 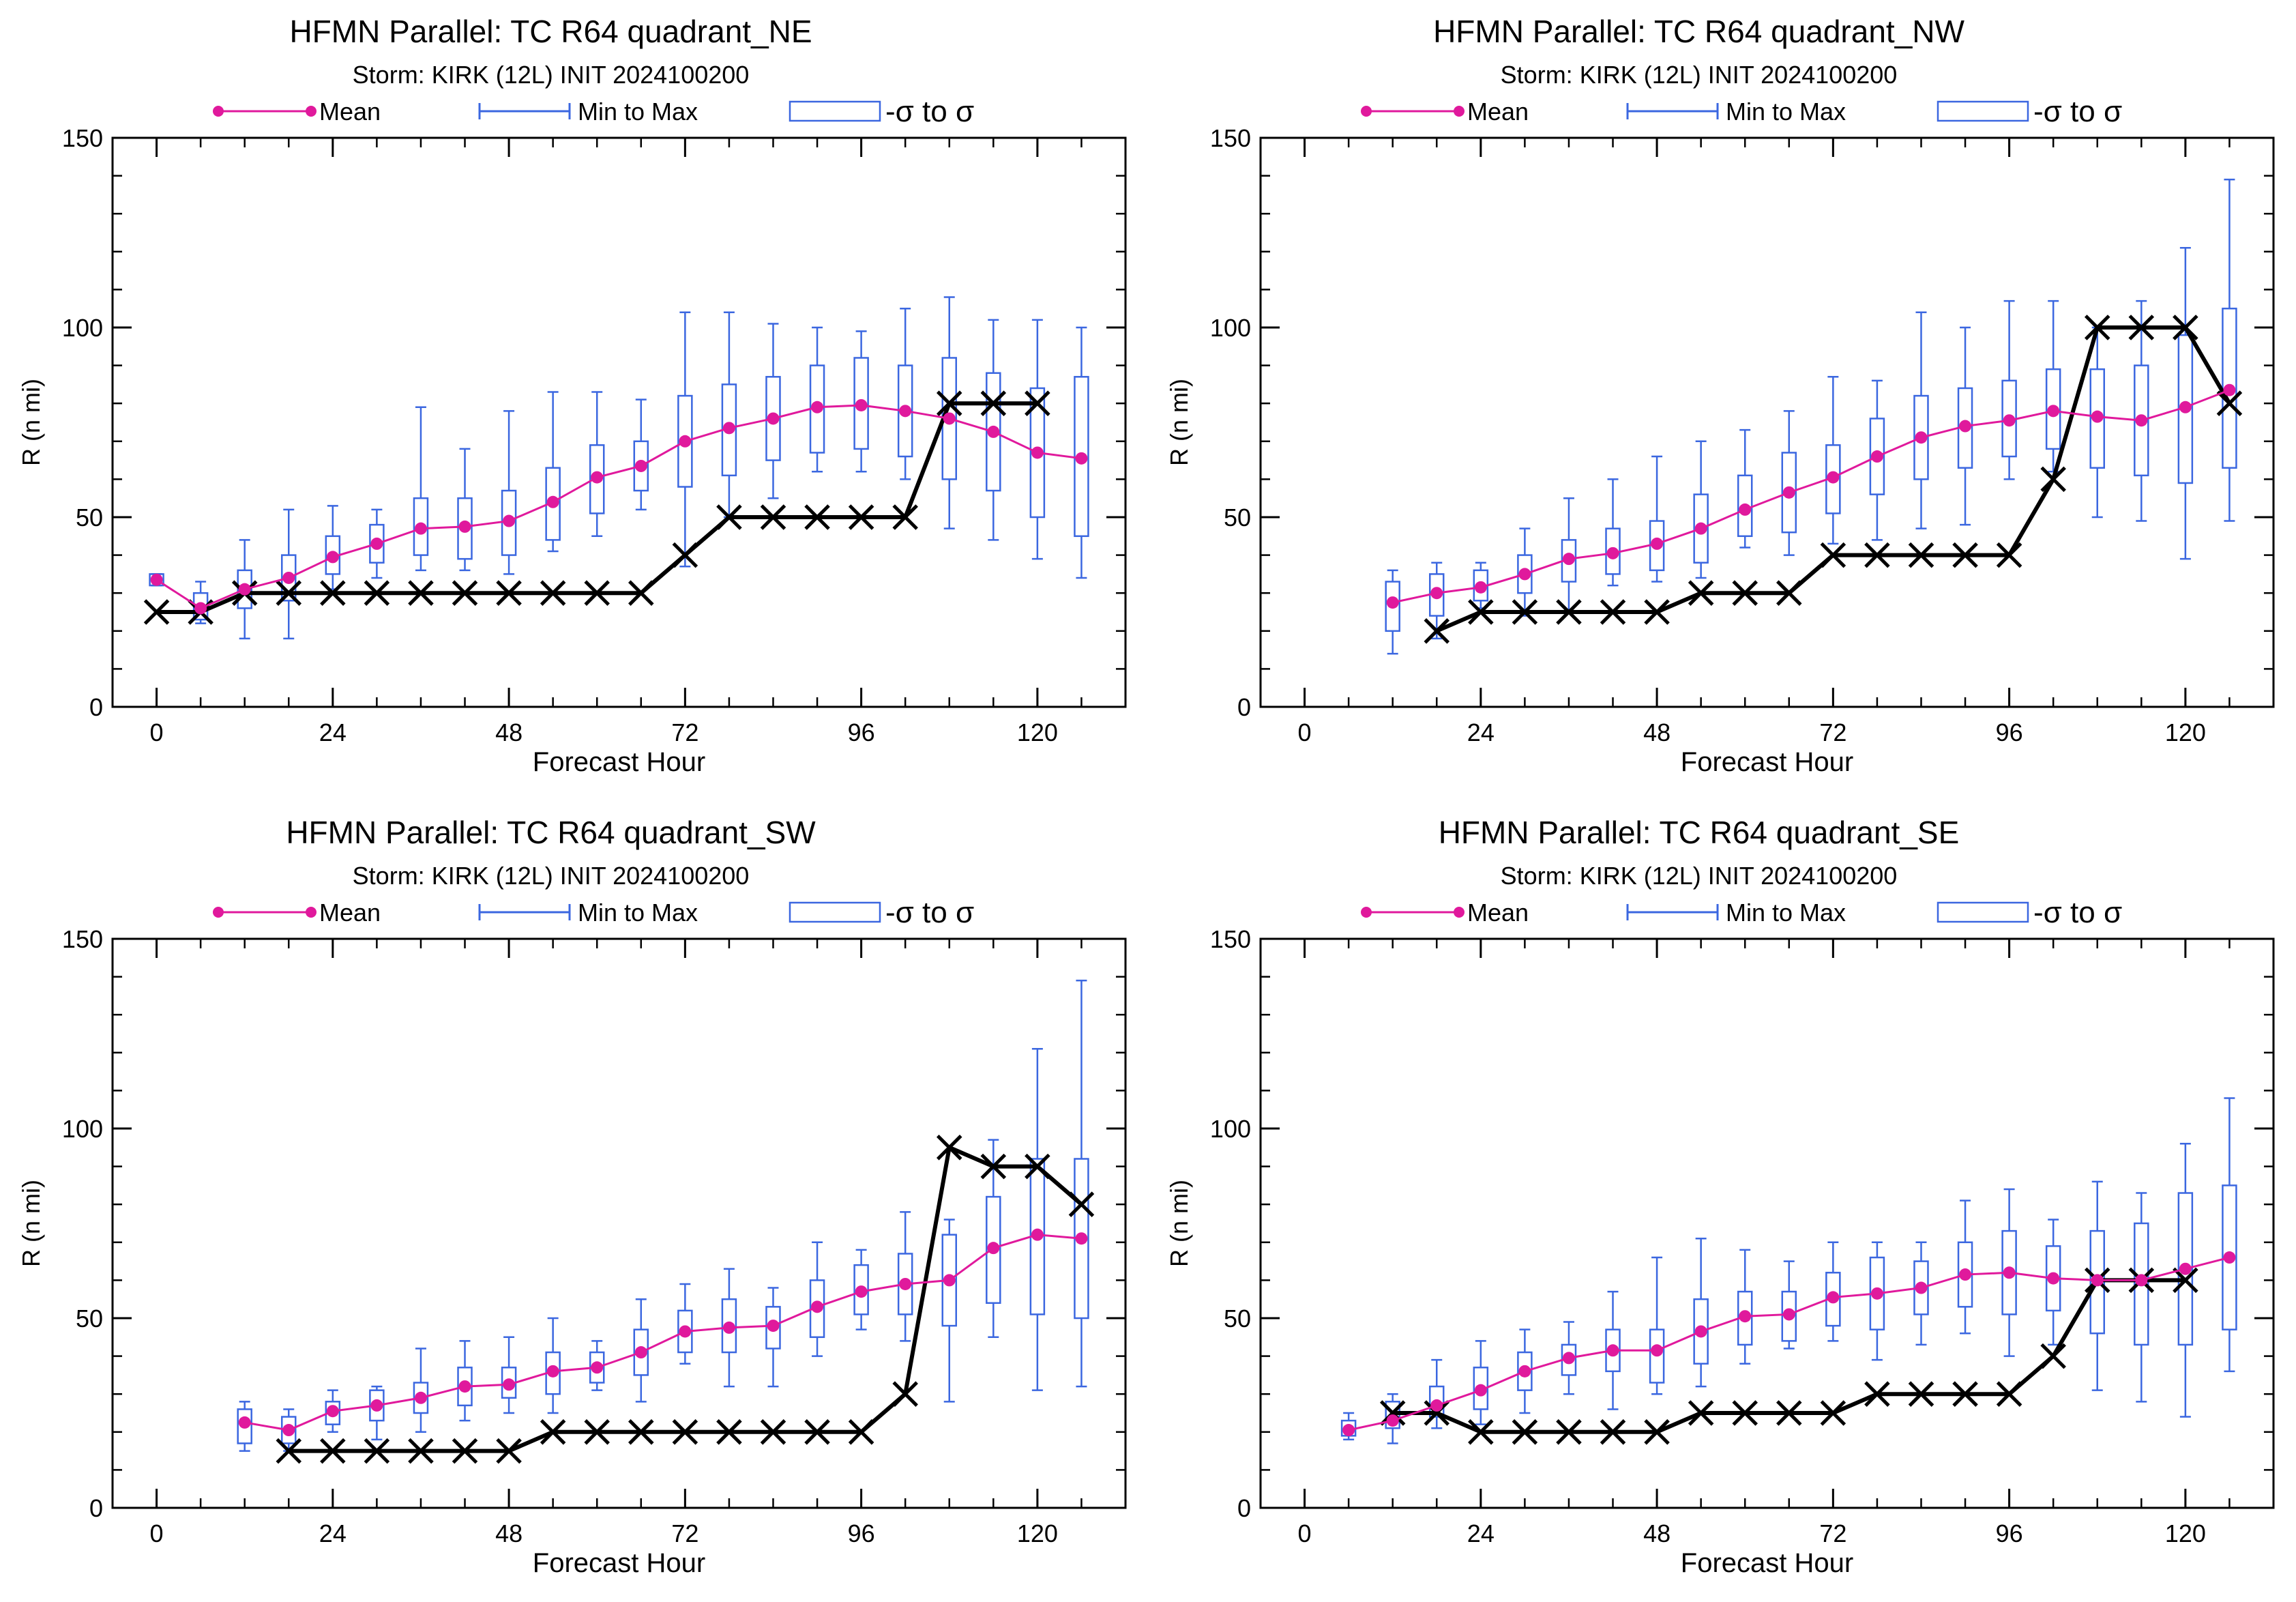 What do you see at coordinates (619, 762) in the screenshot?
I see `x-axis-label: Forecast Hour` at bounding box center [619, 762].